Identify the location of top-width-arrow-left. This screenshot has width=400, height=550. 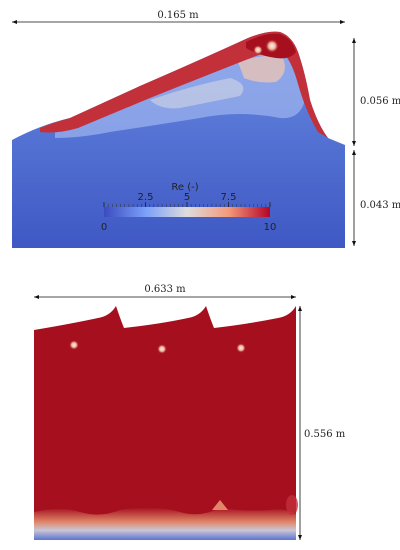
(14, 22).